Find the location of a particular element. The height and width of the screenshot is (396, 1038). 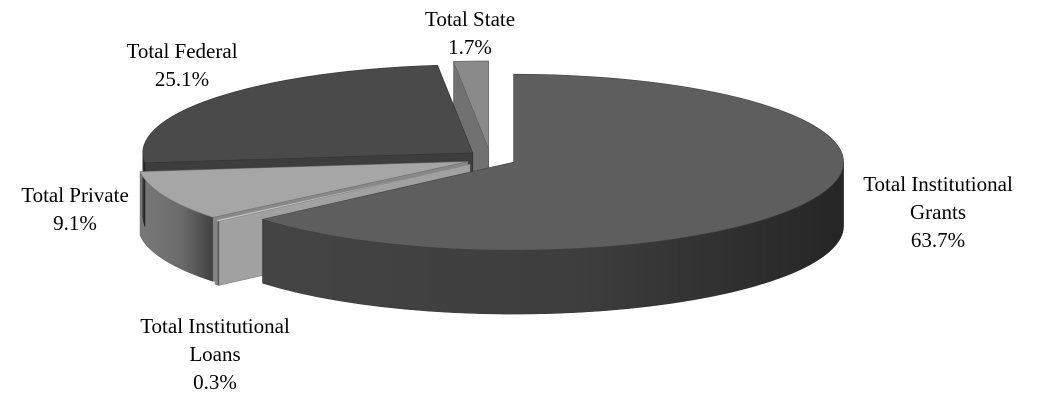

label-total-institutional-loans: Total Institutional Loans 0.3% is located at coordinates (215, 354).